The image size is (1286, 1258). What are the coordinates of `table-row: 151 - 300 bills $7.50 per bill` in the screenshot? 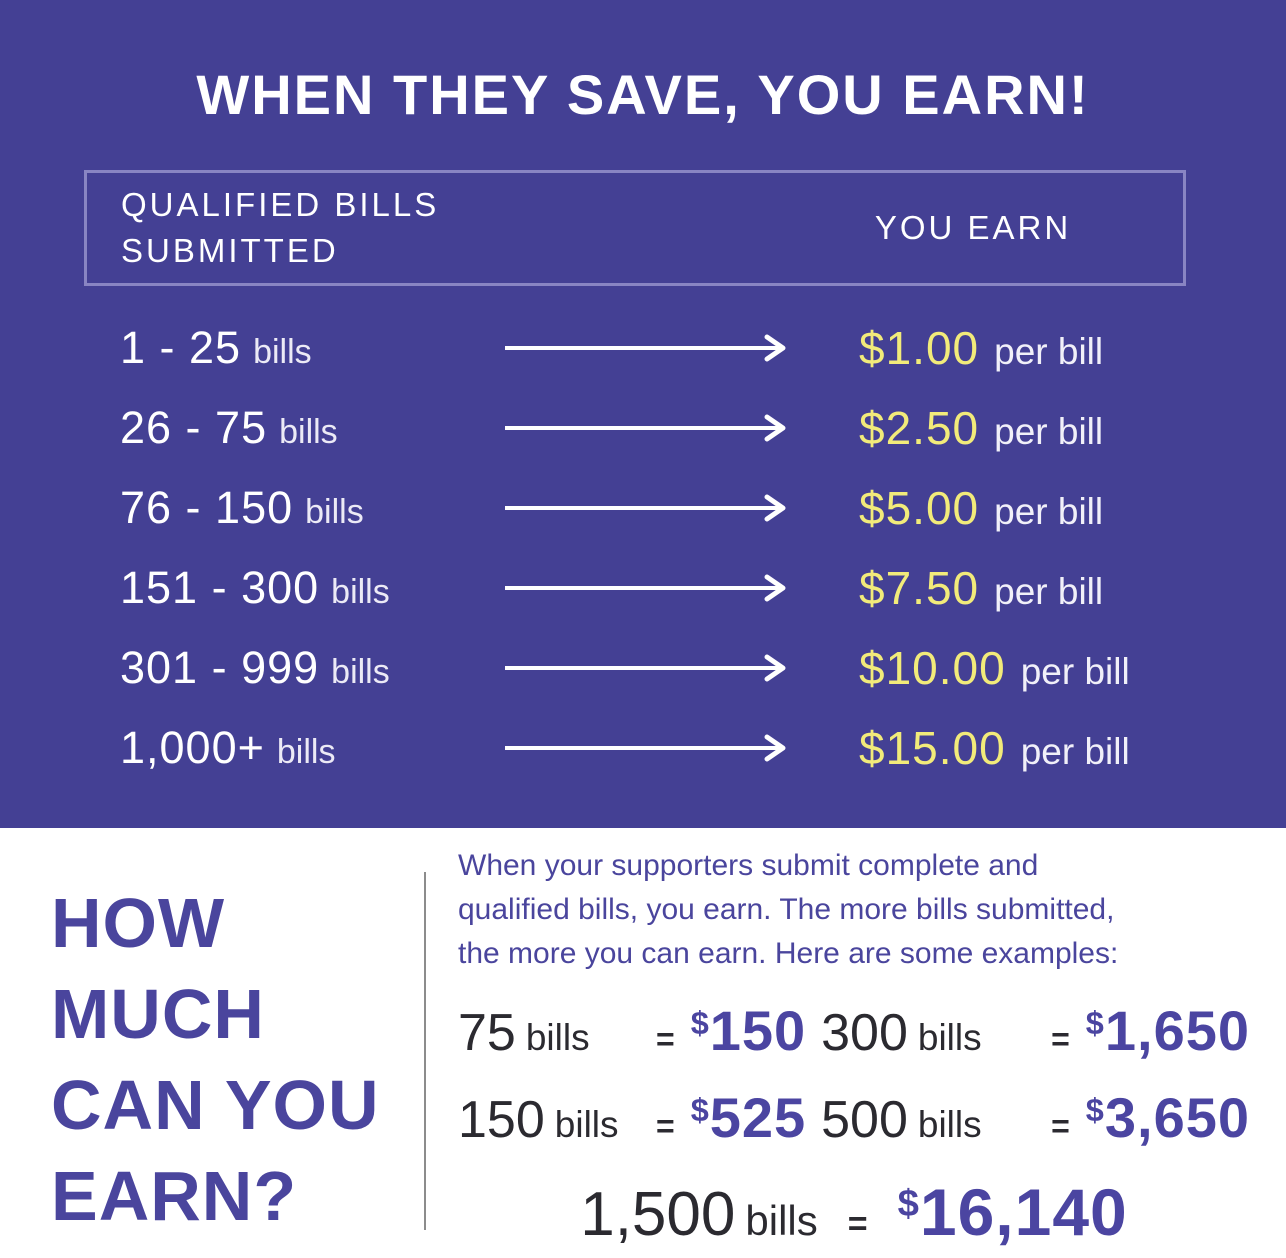 It's located at (643, 588).